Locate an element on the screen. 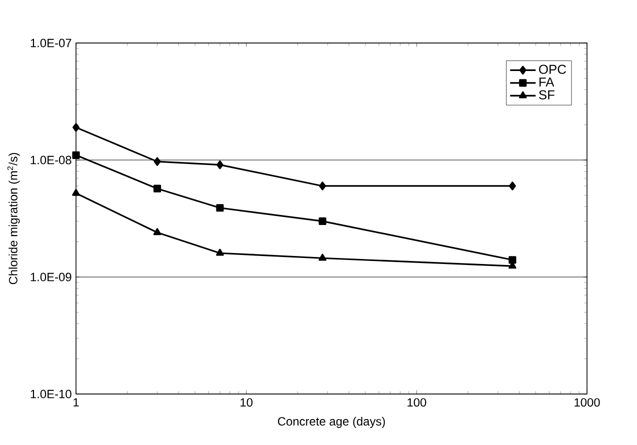 The height and width of the screenshot is (445, 637). legend-label: FA is located at coordinates (546, 82).